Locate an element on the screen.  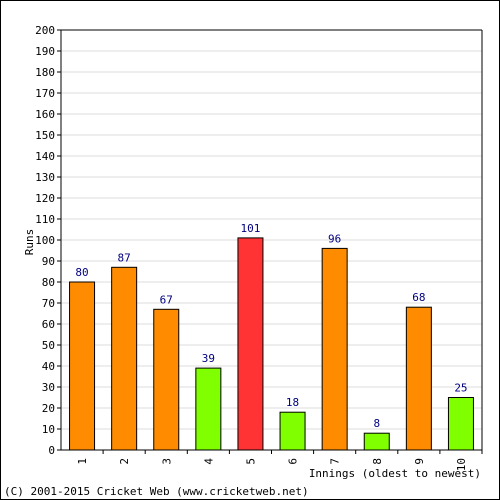
y-tick-label: 120 is located at coordinates (45, 198).